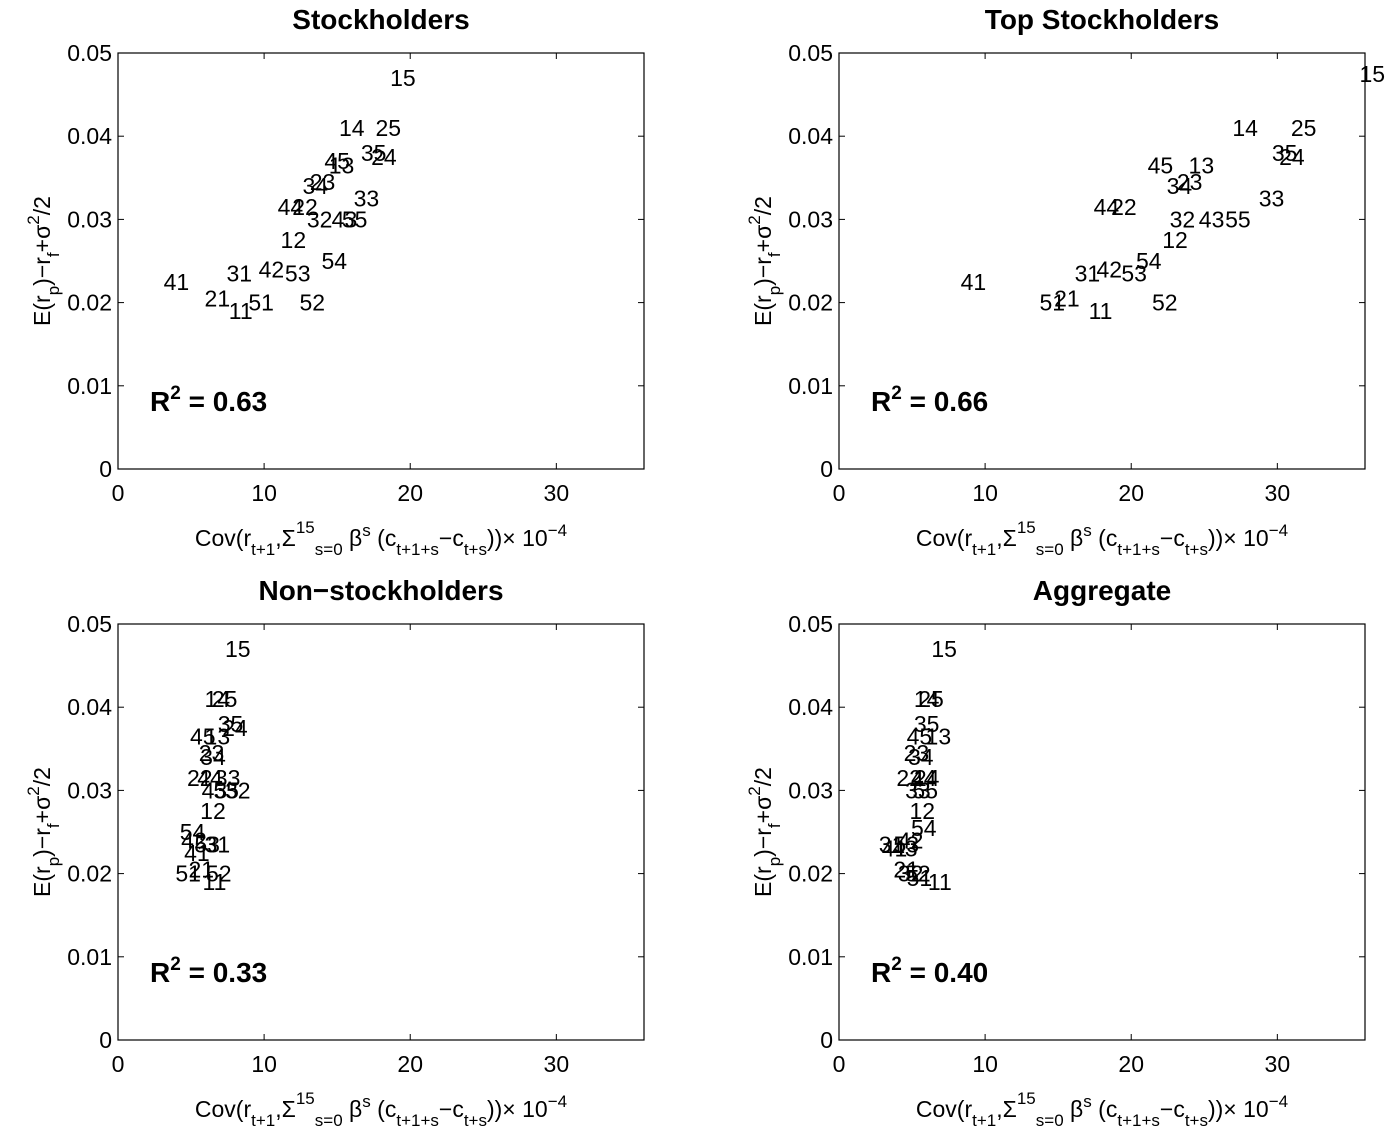 This screenshot has width=1393, height=1138. What do you see at coordinates (944, 649) in the screenshot?
I see `data-point-label: 15` at bounding box center [944, 649].